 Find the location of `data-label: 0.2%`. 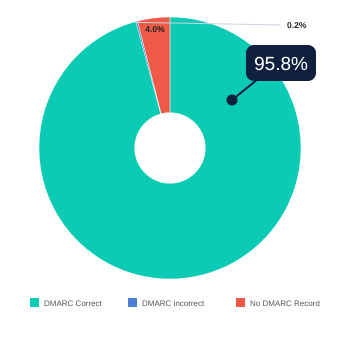

data-label: 0.2% is located at coordinates (297, 25).